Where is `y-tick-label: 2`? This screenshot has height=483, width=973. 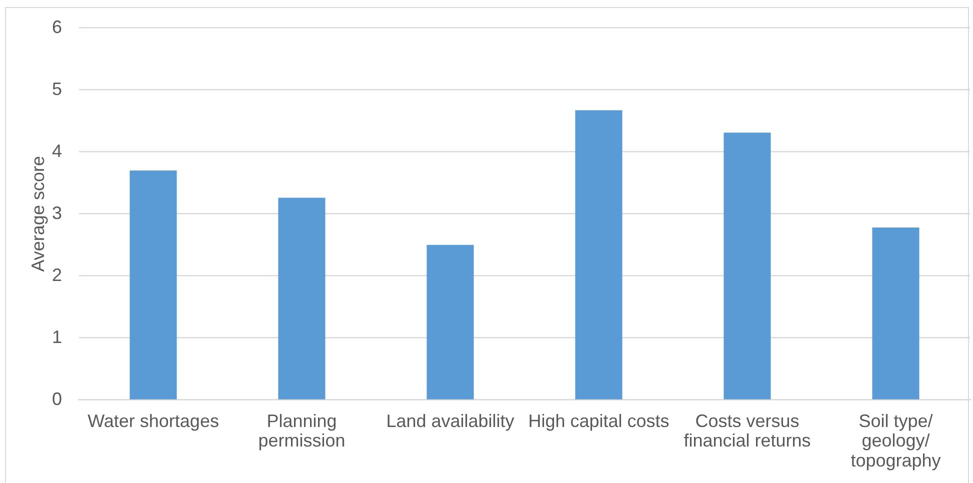
y-tick-label: 2 is located at coordinates (57, 274).